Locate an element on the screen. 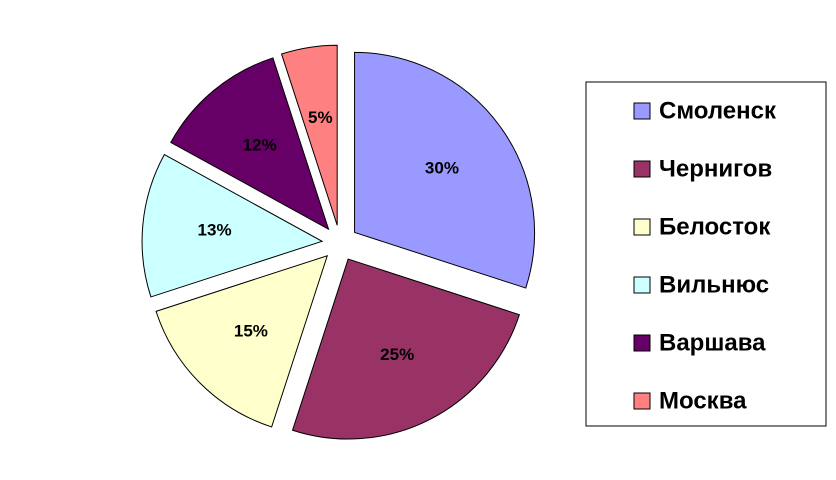 This screenshot has width=836, height=480. data-label: 15% is located at coordinates (251, 331).